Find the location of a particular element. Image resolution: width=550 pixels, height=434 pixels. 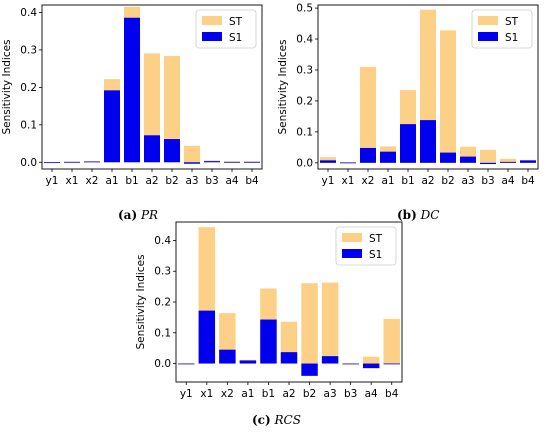

caption-c: (c) RCS is located at coordinates (276, 420).